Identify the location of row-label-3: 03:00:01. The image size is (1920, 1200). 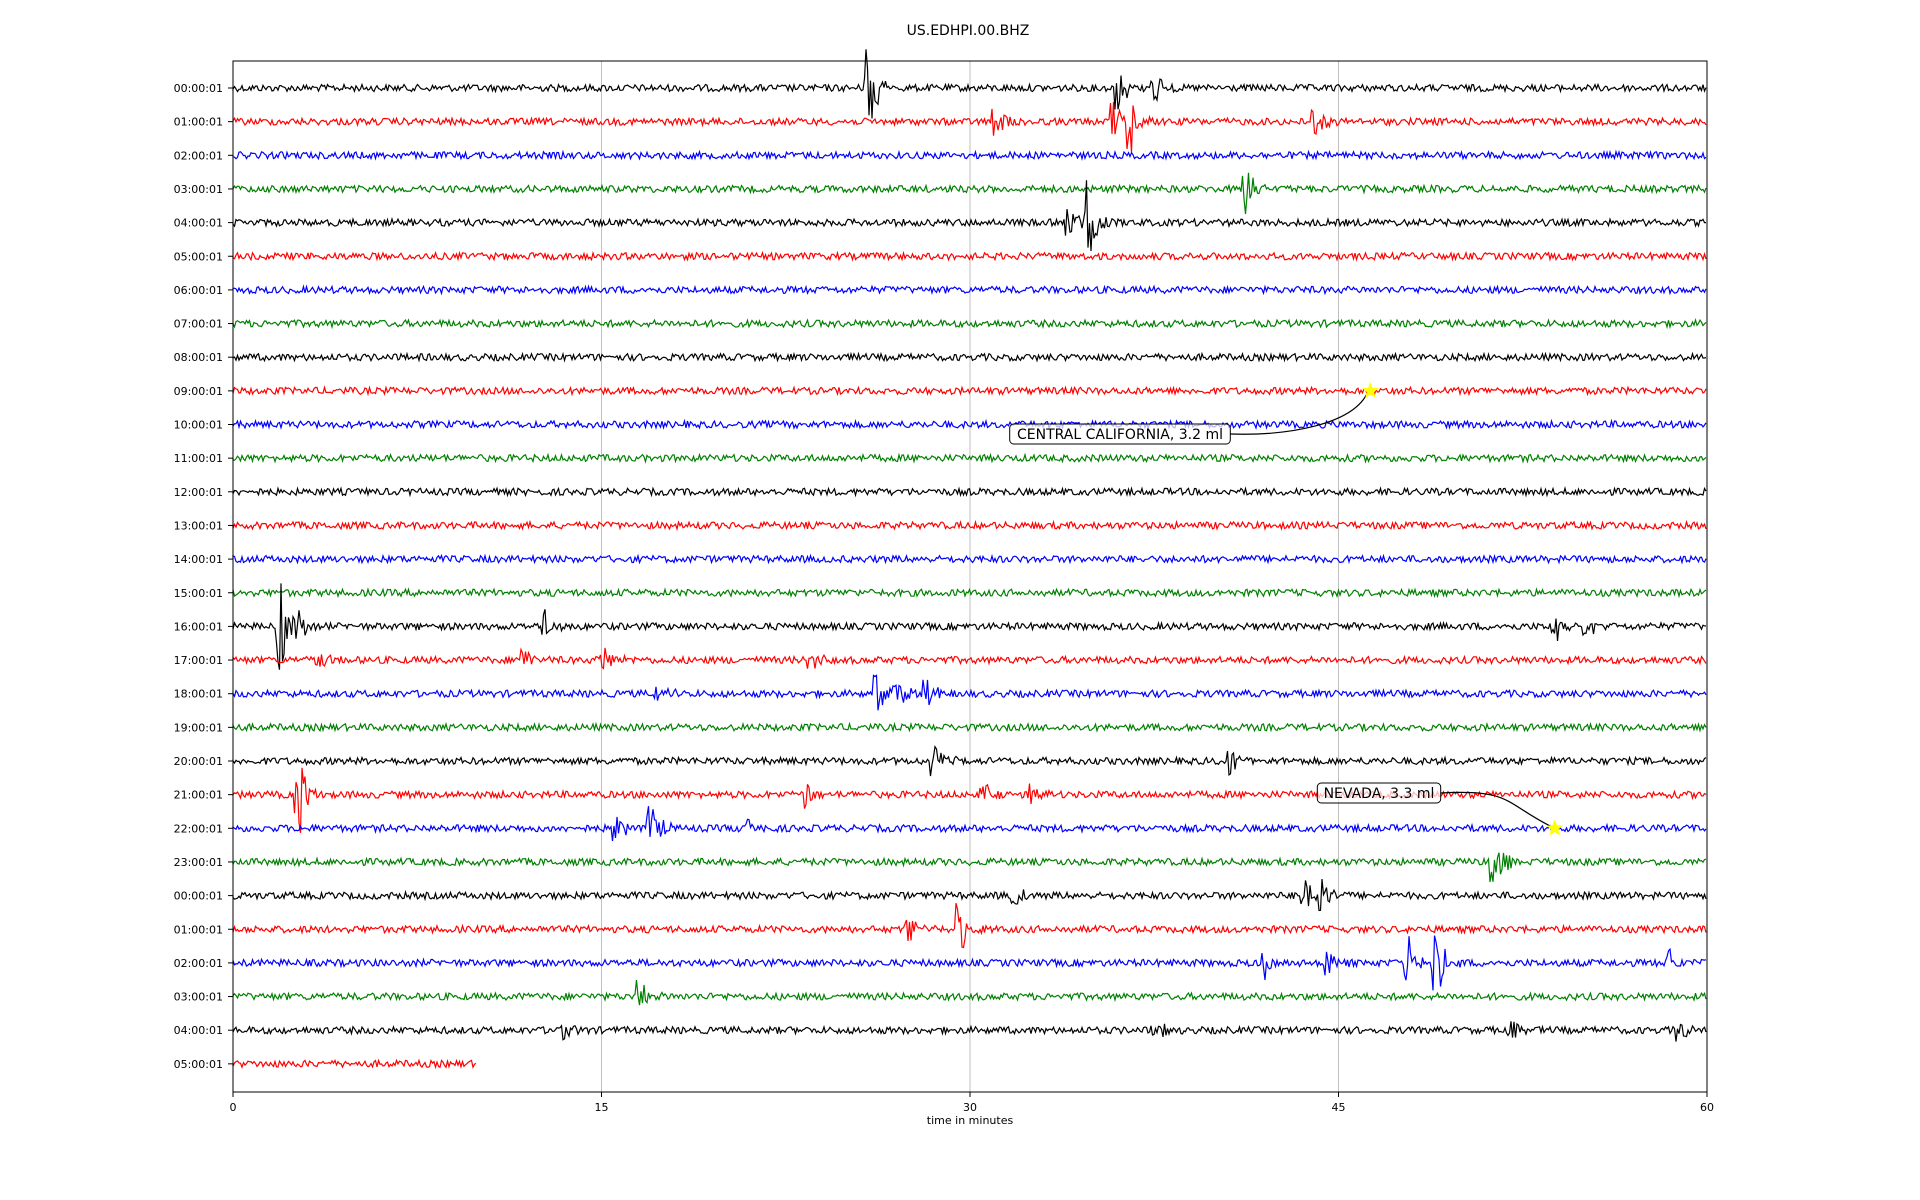
(198, 189).